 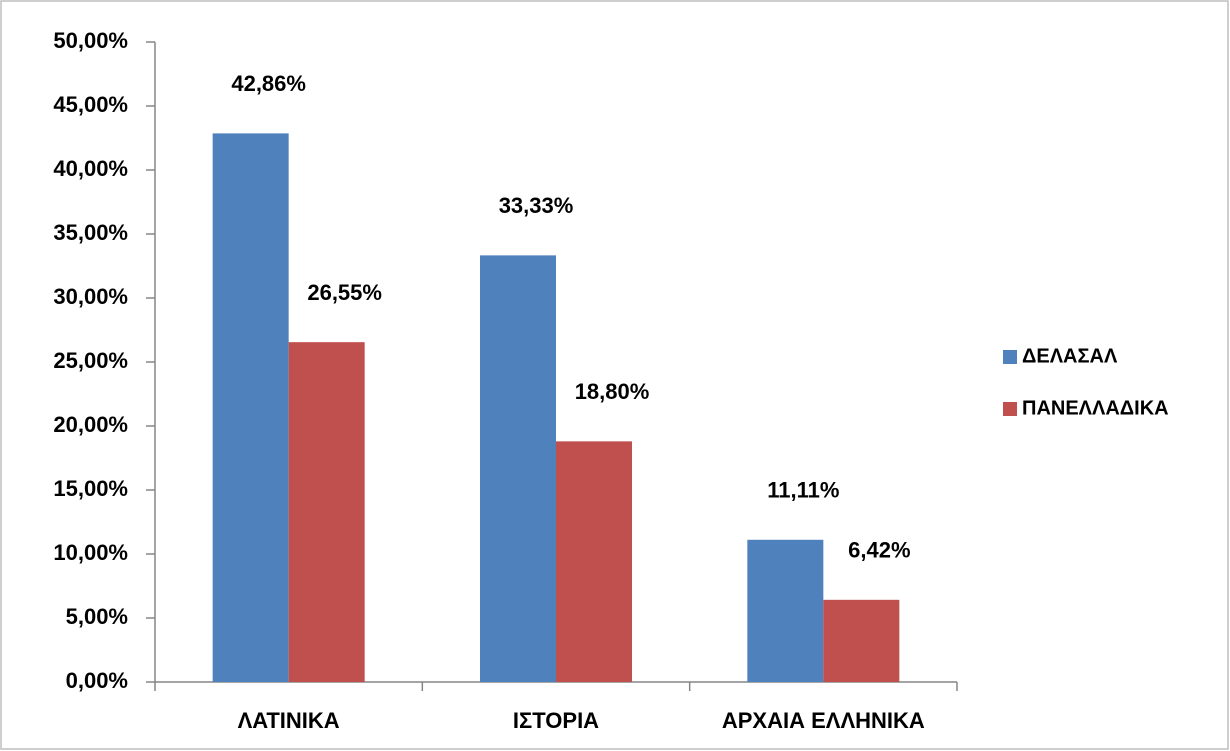 I want to click on y-tick-label: 0,00%, so click(x=97, y=680).